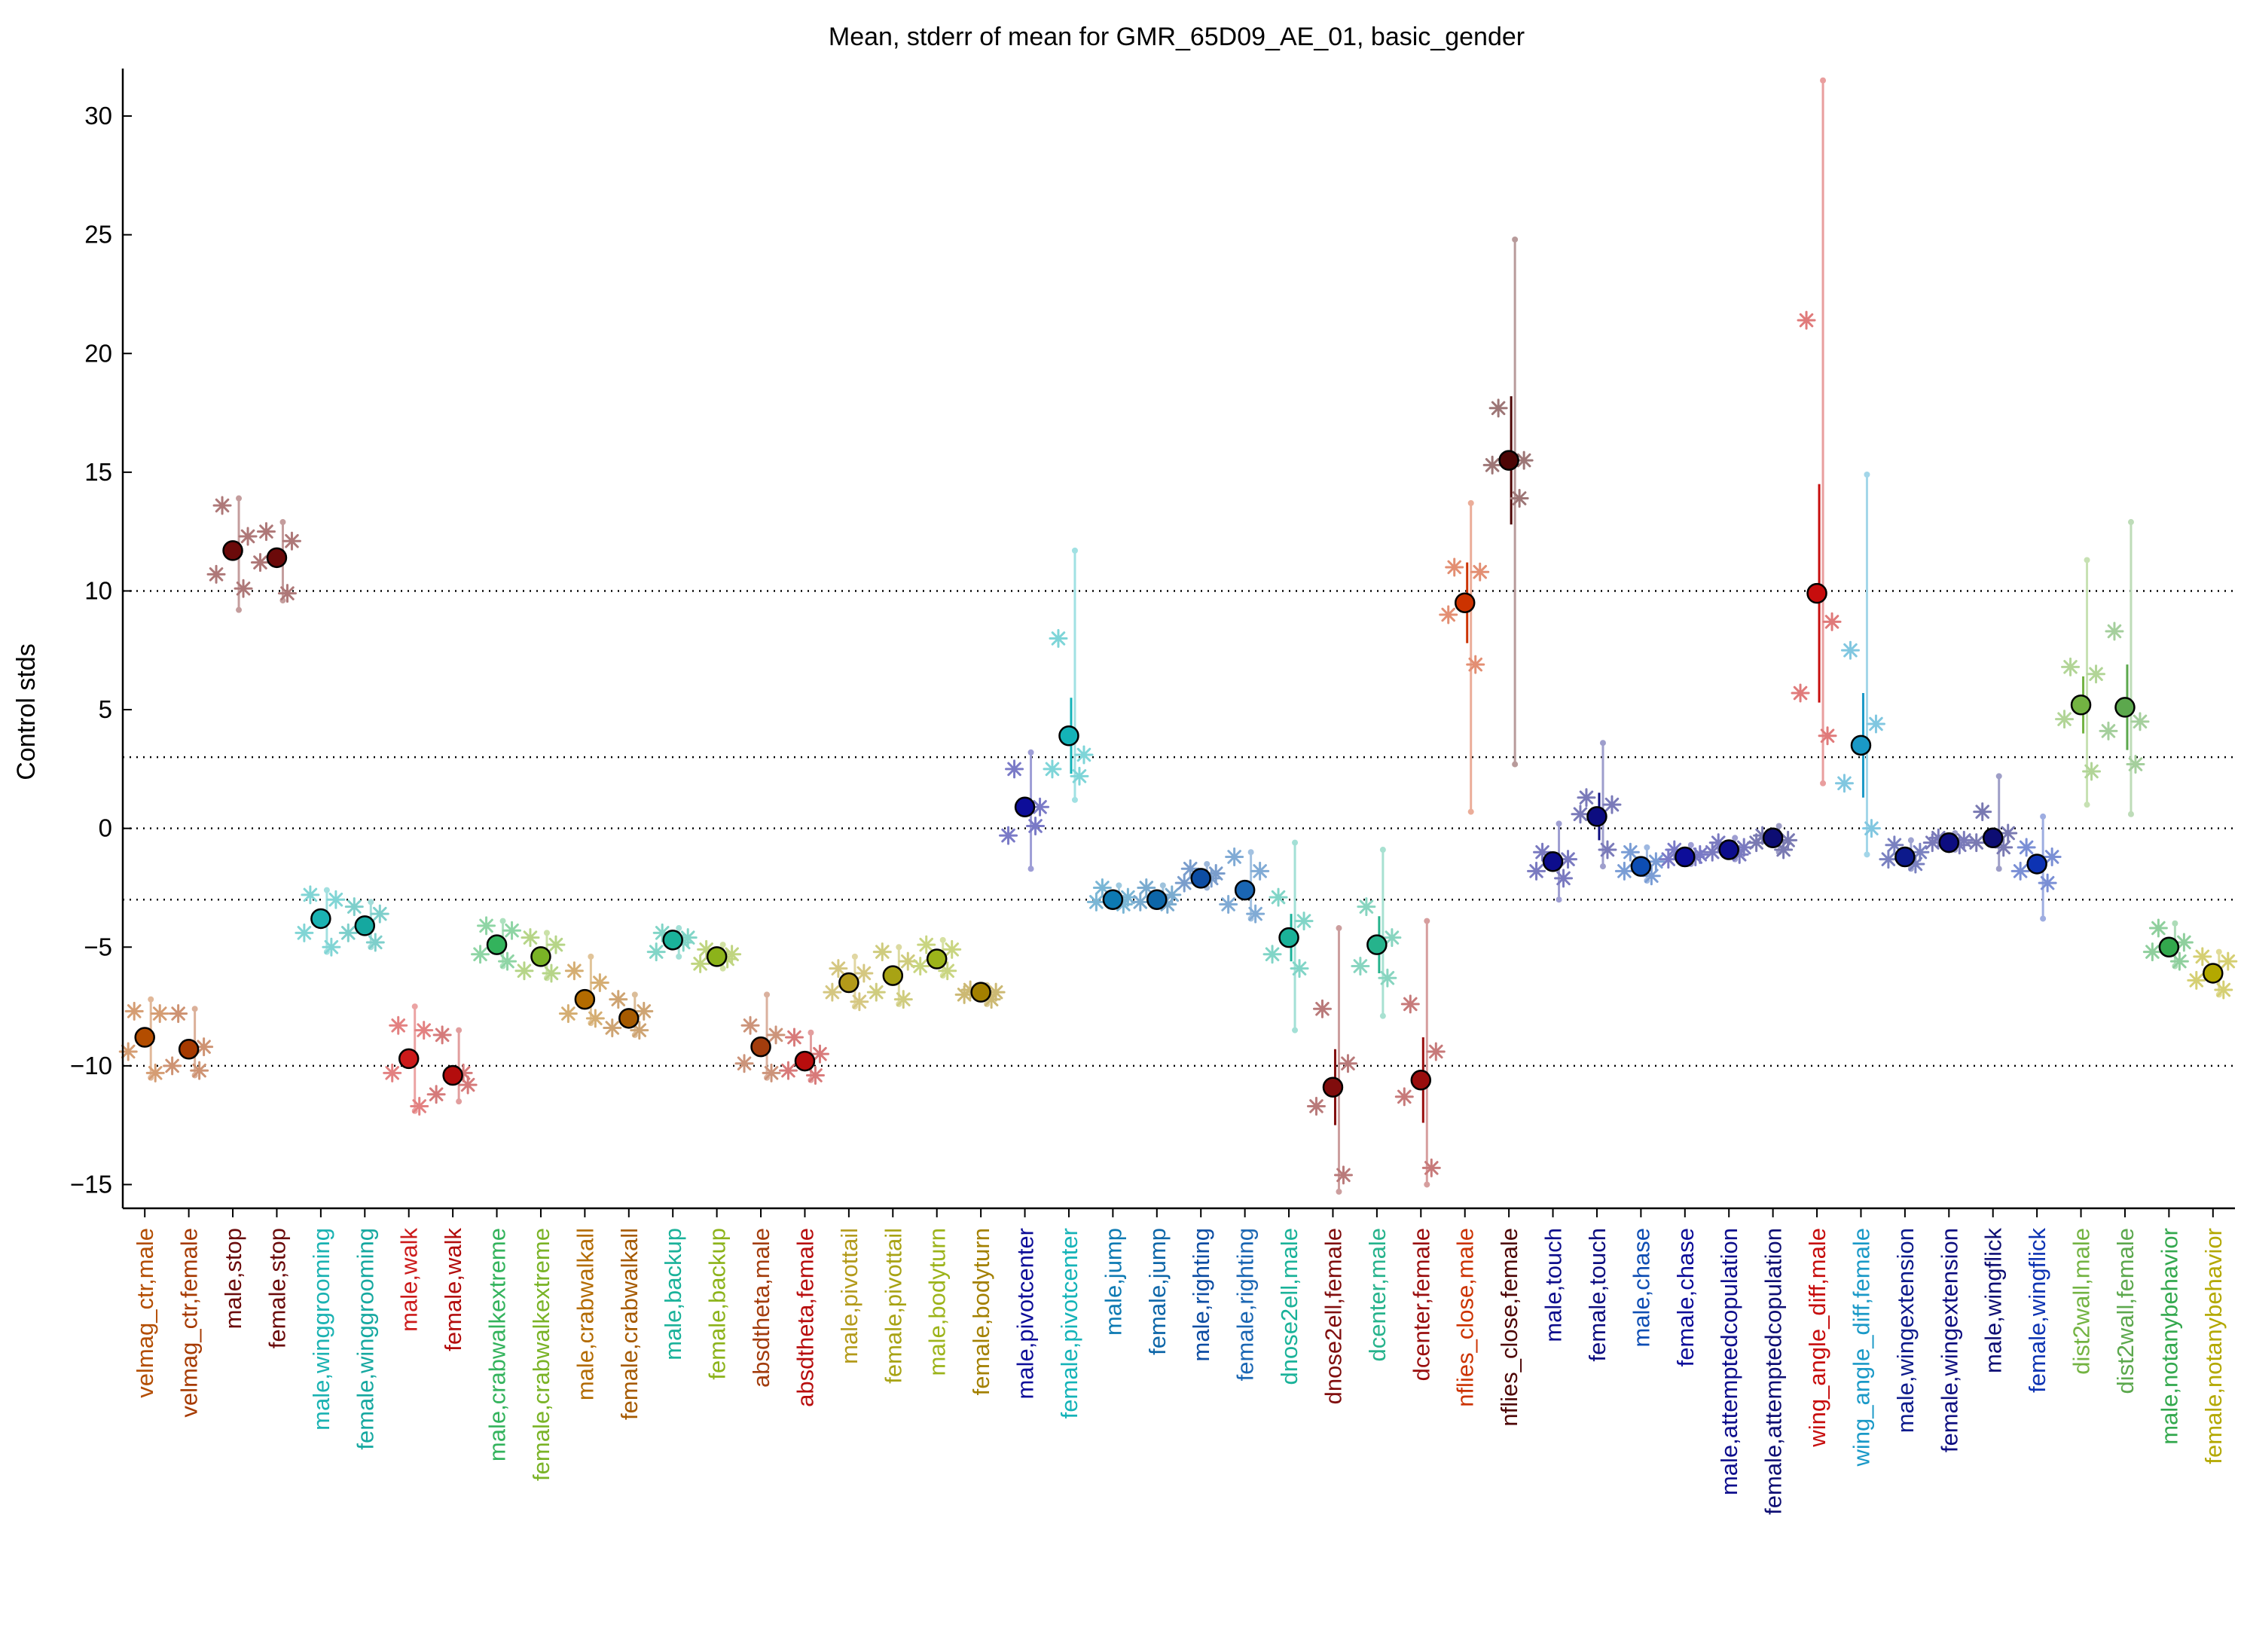  I want to click on x-tick-label: dist2wall,female, so click(2125, 1311).